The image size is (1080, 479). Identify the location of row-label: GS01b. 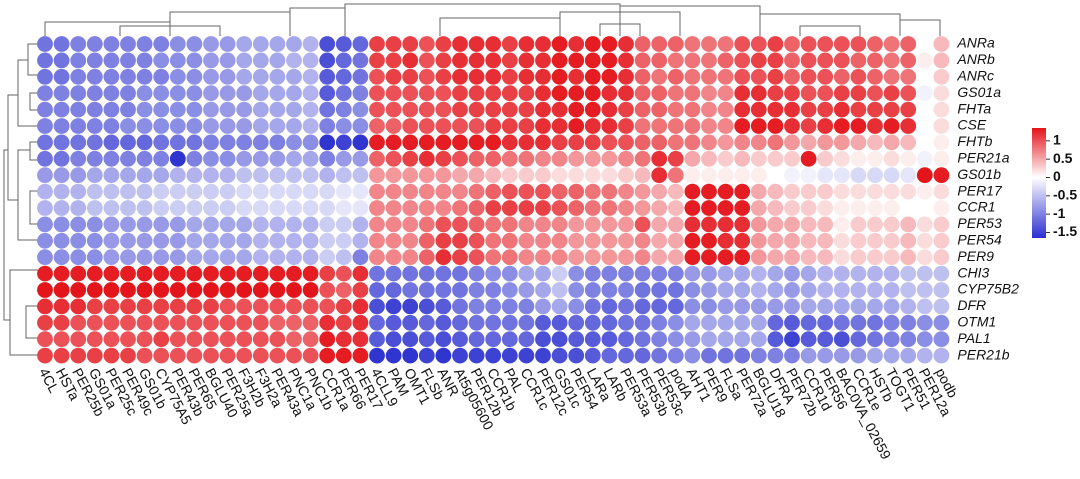
(979, 174).